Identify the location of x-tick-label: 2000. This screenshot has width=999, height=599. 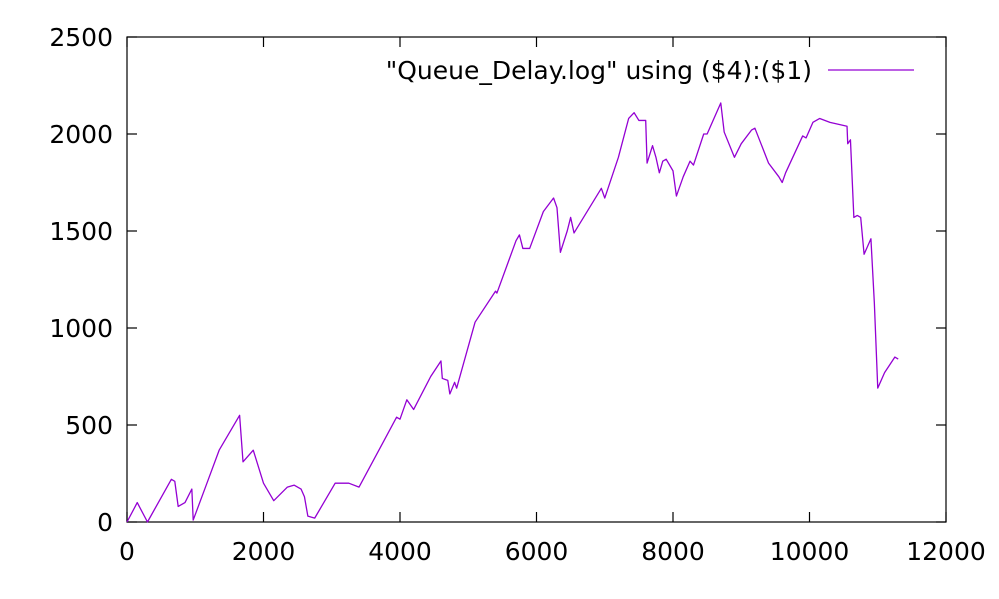
(264, 551).